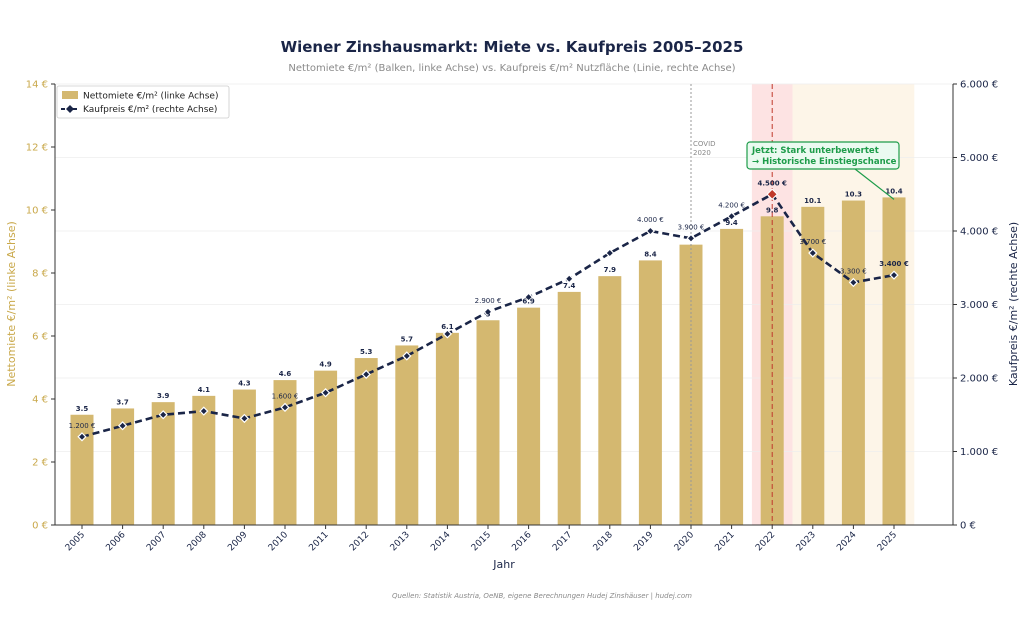 This screenshot has width=1024, height=640. What do you see at coordinates (772, 371) in the screenshot?
I see `bar-2022` at bounding box center [772, 371].